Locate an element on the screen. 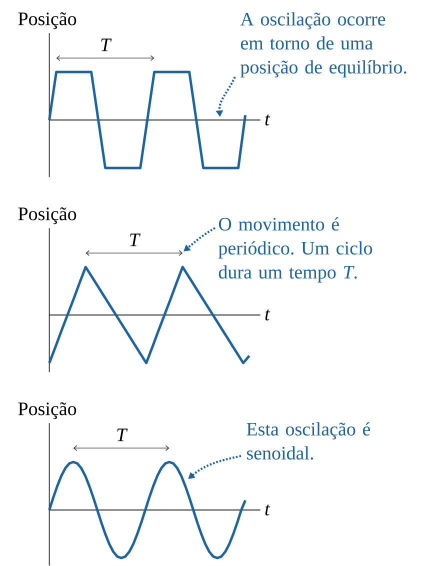  annotation: A oscilação ocorre em torno de uma posição de equilíbrio. is located at coordinates (323, 45).